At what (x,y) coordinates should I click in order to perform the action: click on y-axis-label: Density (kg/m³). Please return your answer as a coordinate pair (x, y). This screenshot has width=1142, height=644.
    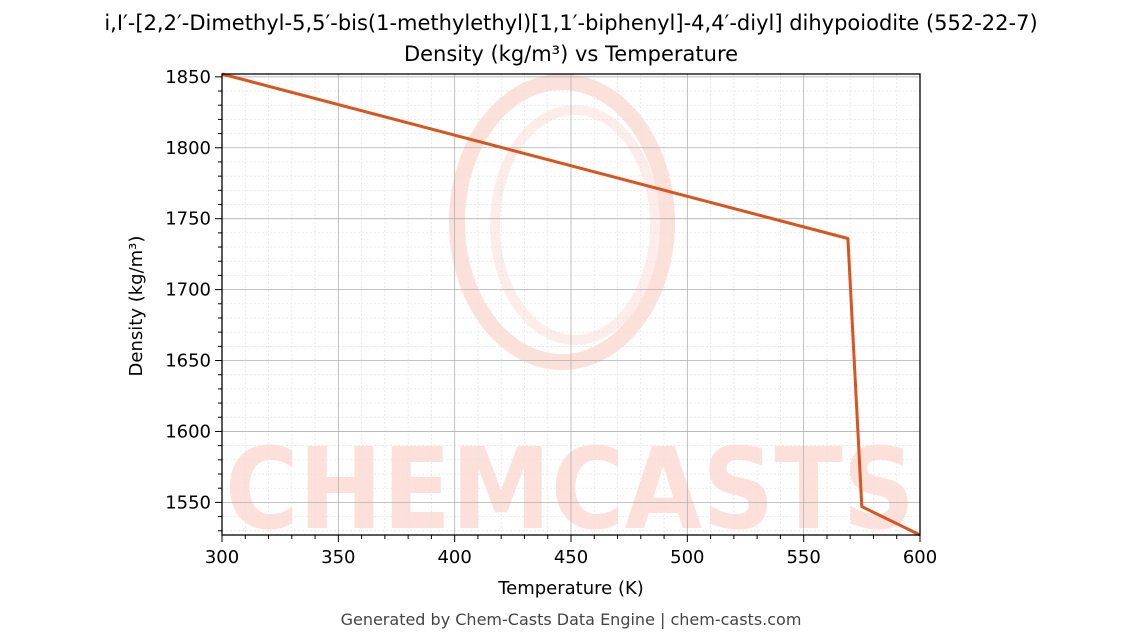
    Looking at the image, I should click on (136, 306).